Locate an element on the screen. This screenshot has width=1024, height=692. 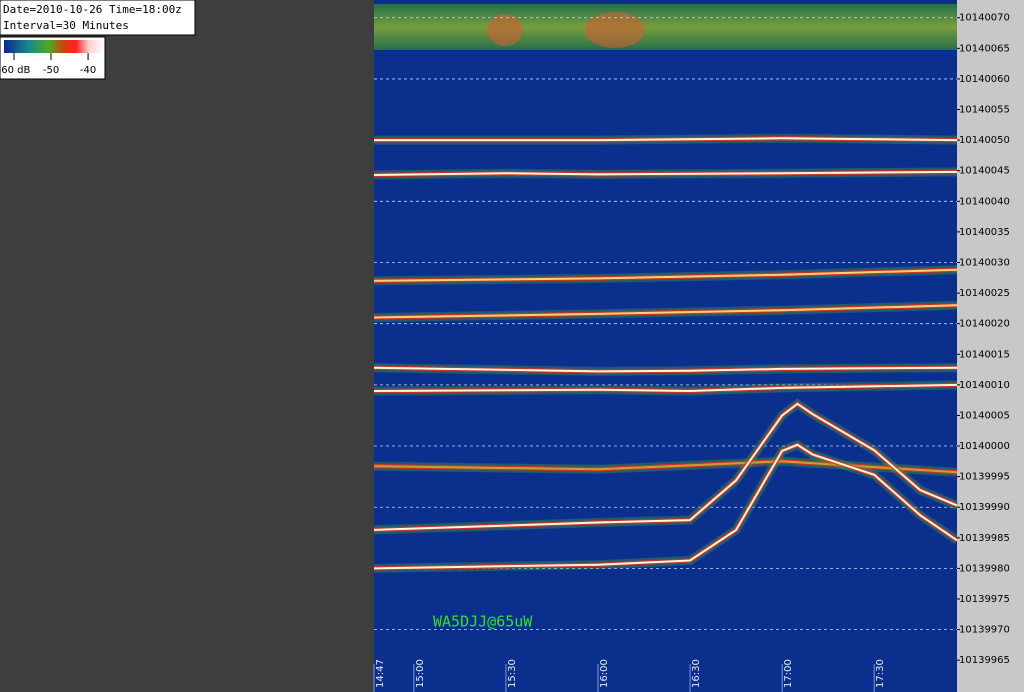
y-tick-label: 10140045 is located at coordinates (984, 171).